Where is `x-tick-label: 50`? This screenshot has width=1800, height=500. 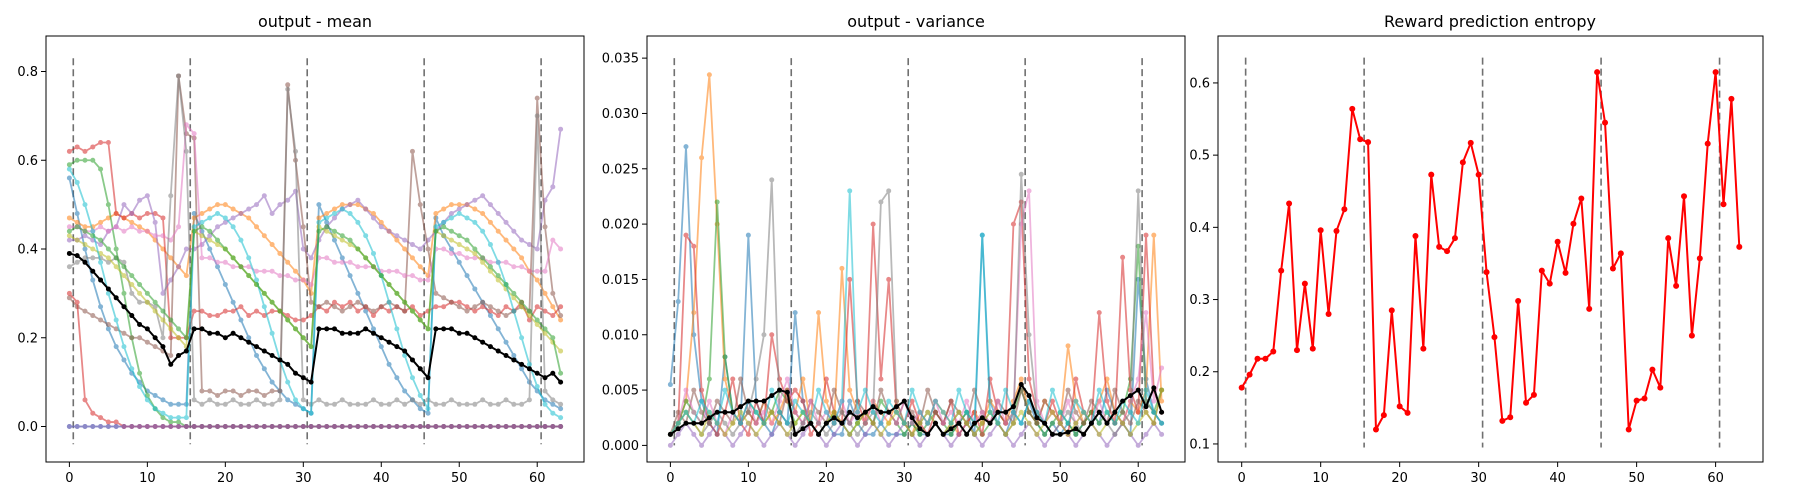 x-tick-label: 50 is located at coordinates (1060, 478).